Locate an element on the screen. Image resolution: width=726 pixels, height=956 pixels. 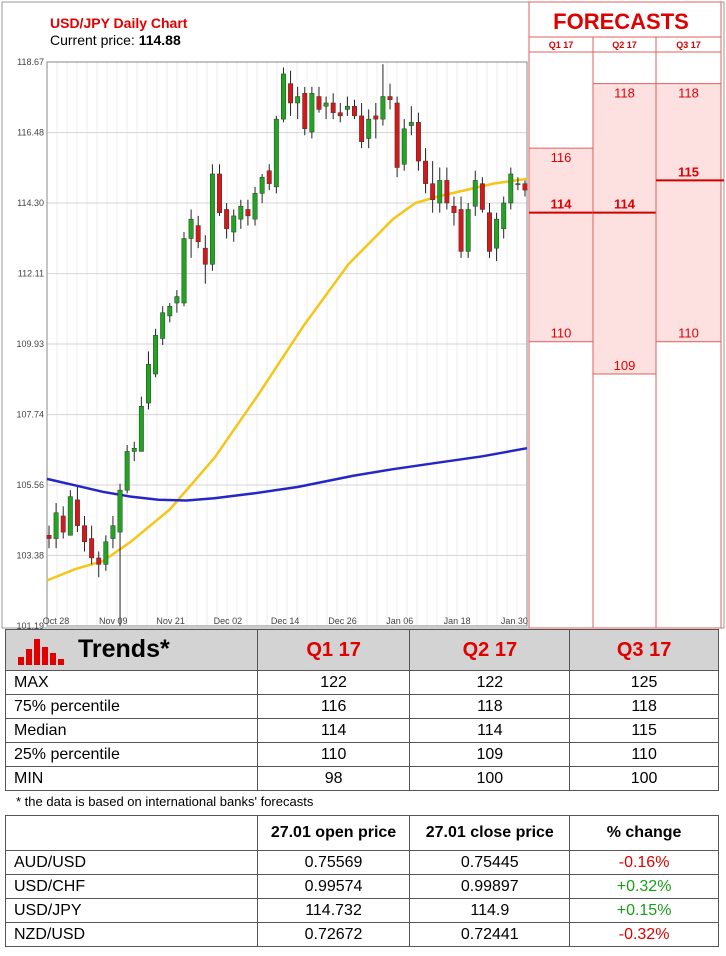
trends-col-q2: Q2 17 is located at coordinates (490, 650).